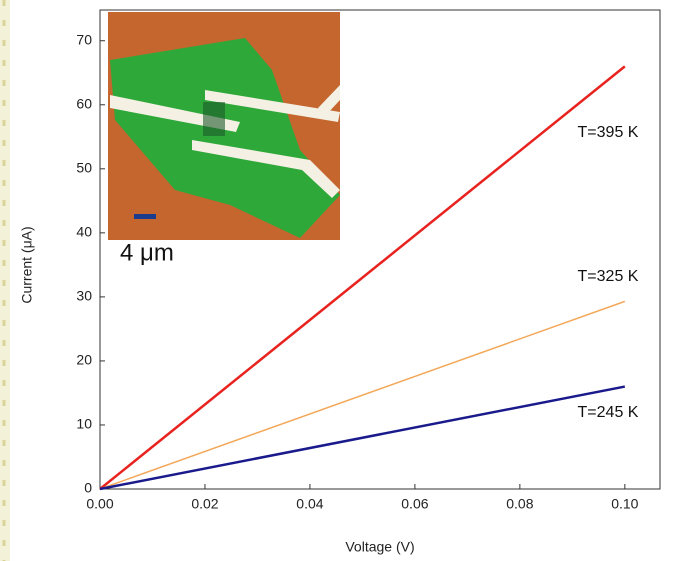  Describe the element at coordinates (624, 504) in the screenshot. I see `x-tick-label: 0.10` at that location.